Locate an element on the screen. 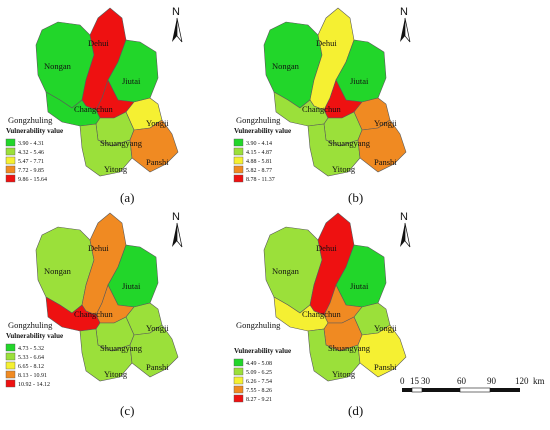 This screenshot has width=550, height=430. scale-tick-label: 90 is located at coordinates (492, 381).